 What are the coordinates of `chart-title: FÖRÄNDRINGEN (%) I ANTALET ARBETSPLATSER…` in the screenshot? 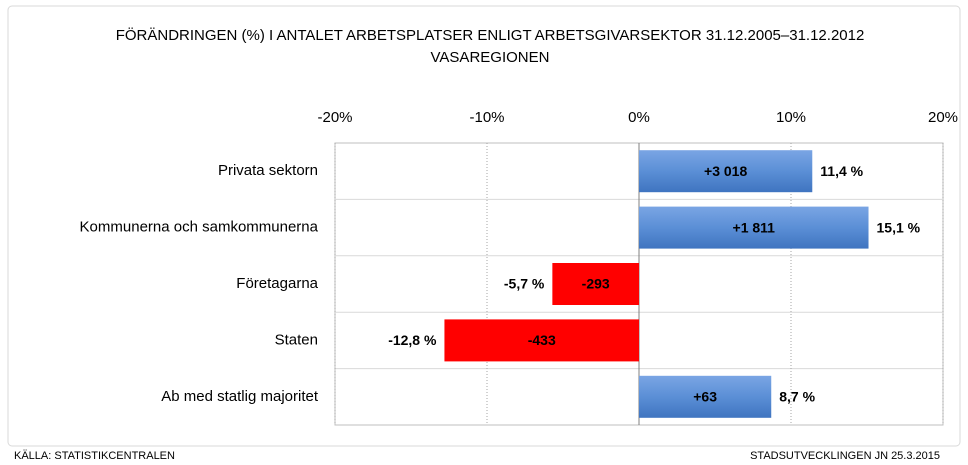 It's located at (490, 35).